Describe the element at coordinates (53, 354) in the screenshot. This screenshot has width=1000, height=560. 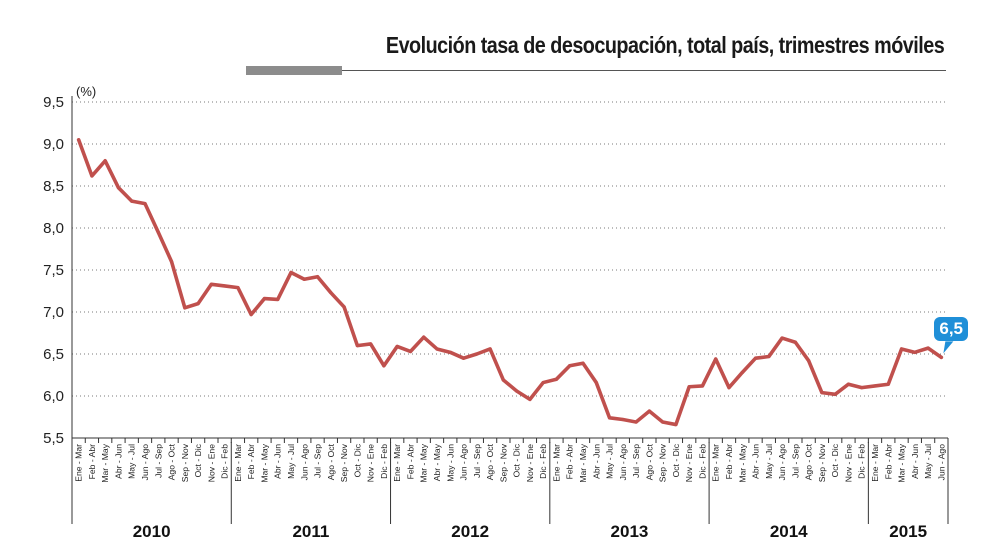
I see `y-tick-label: 6,5` at that location.